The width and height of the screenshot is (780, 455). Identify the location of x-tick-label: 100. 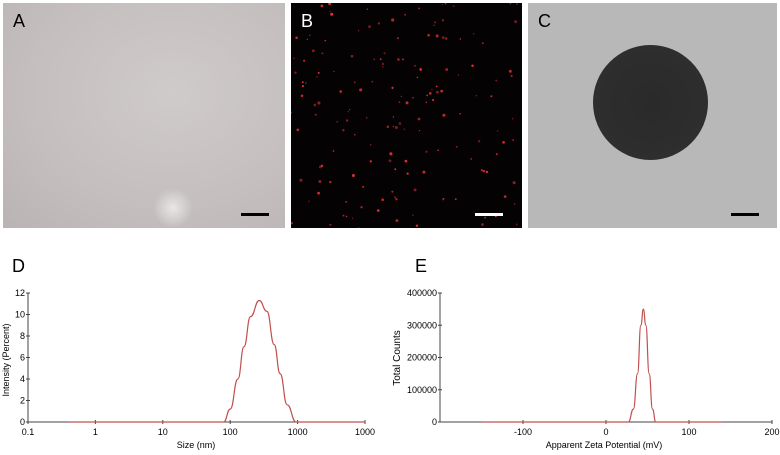
(688, 432).